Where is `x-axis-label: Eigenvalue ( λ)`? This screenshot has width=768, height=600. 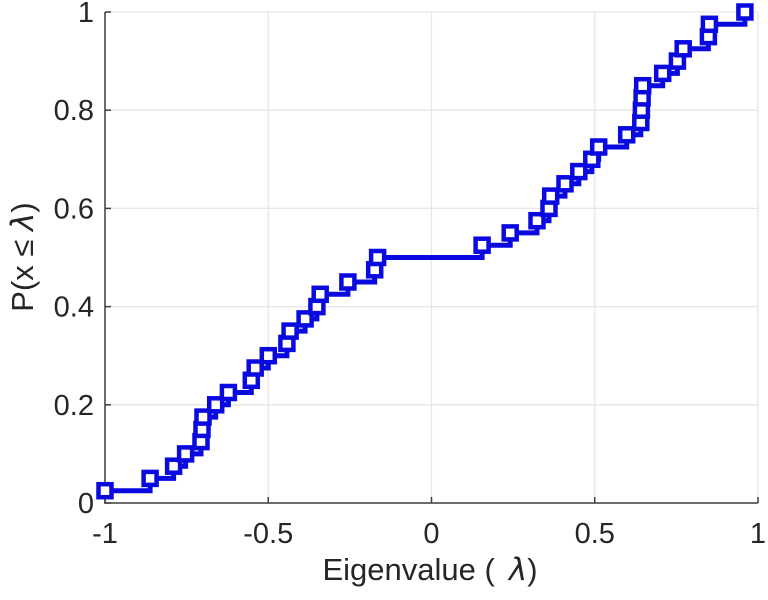
x-axis-label: Eigenvalue ( λ) is located at coordinates (430, 572).